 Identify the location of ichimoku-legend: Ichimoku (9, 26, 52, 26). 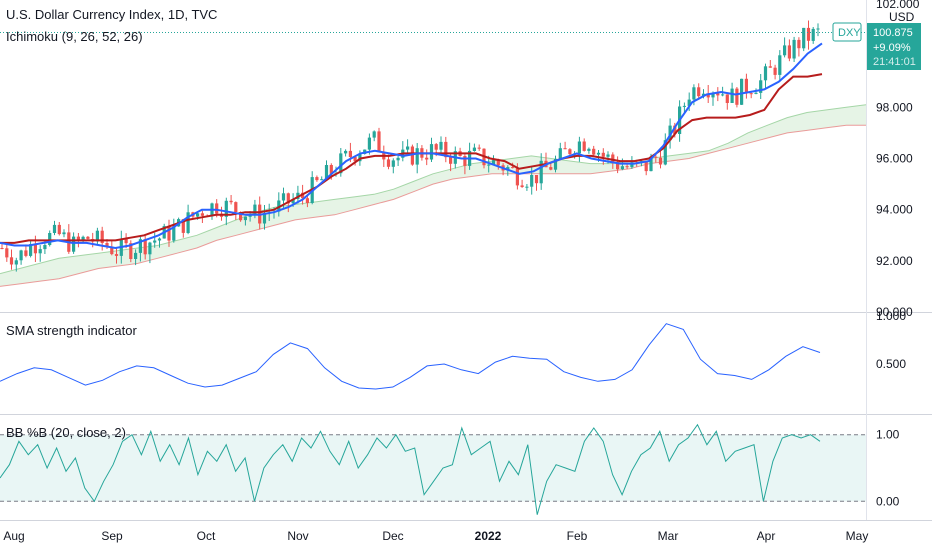
(74, 36).